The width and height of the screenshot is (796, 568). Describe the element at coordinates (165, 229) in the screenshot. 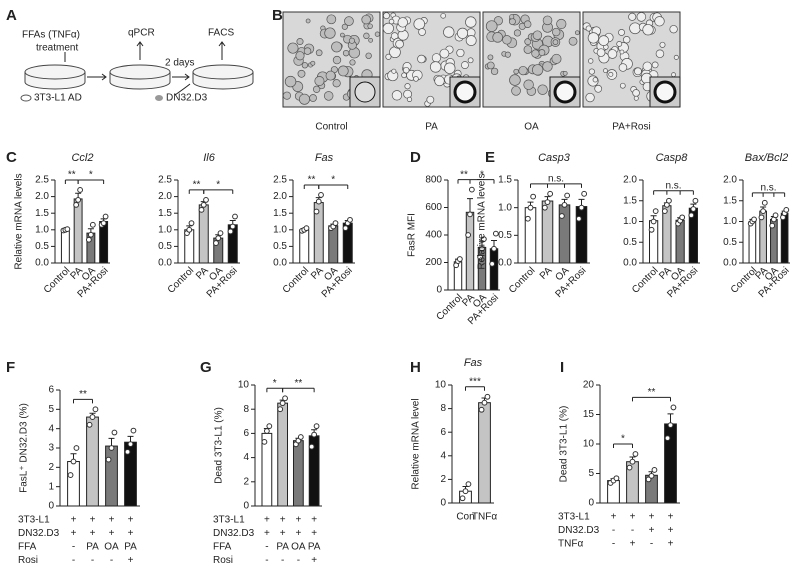

I see `y-tick-label: 1.0` at that location.